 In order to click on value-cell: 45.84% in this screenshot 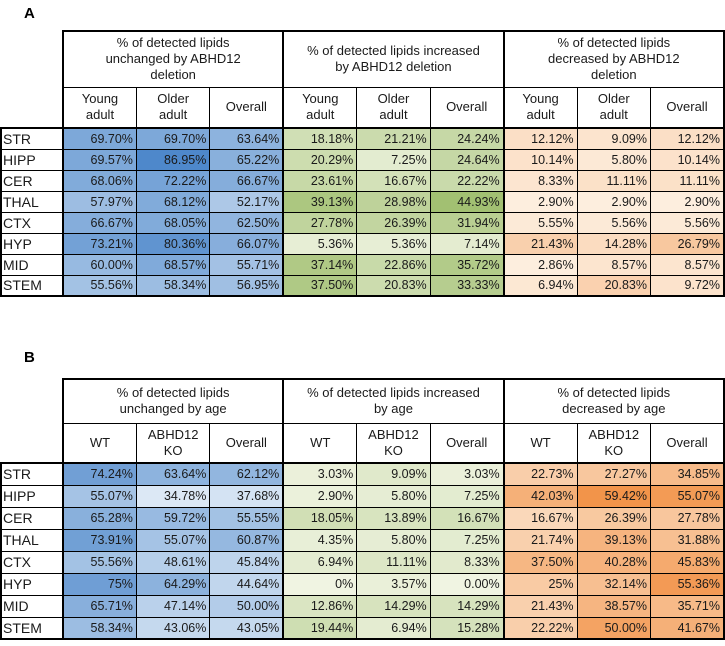, I will do `click(246, 562)`.